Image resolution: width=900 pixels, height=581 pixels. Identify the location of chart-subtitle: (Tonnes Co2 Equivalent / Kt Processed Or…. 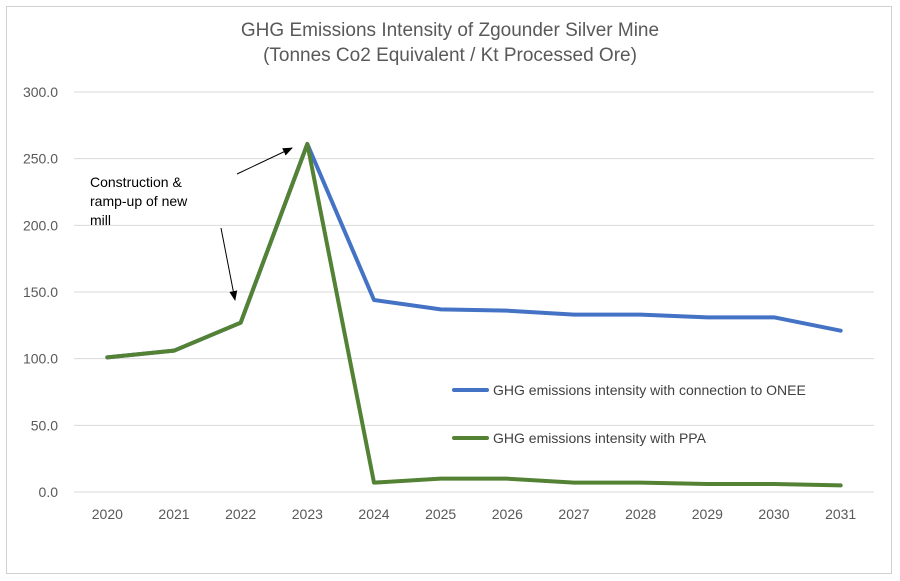
(450, 55).